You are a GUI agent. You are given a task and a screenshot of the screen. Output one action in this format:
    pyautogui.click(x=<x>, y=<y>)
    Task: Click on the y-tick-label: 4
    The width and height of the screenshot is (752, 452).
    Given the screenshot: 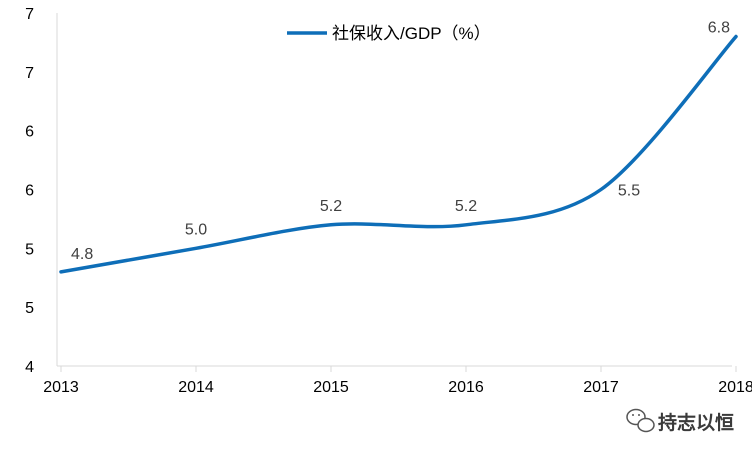 What is the action you would take?
    pyautogui.click(x=29, y=367)
    